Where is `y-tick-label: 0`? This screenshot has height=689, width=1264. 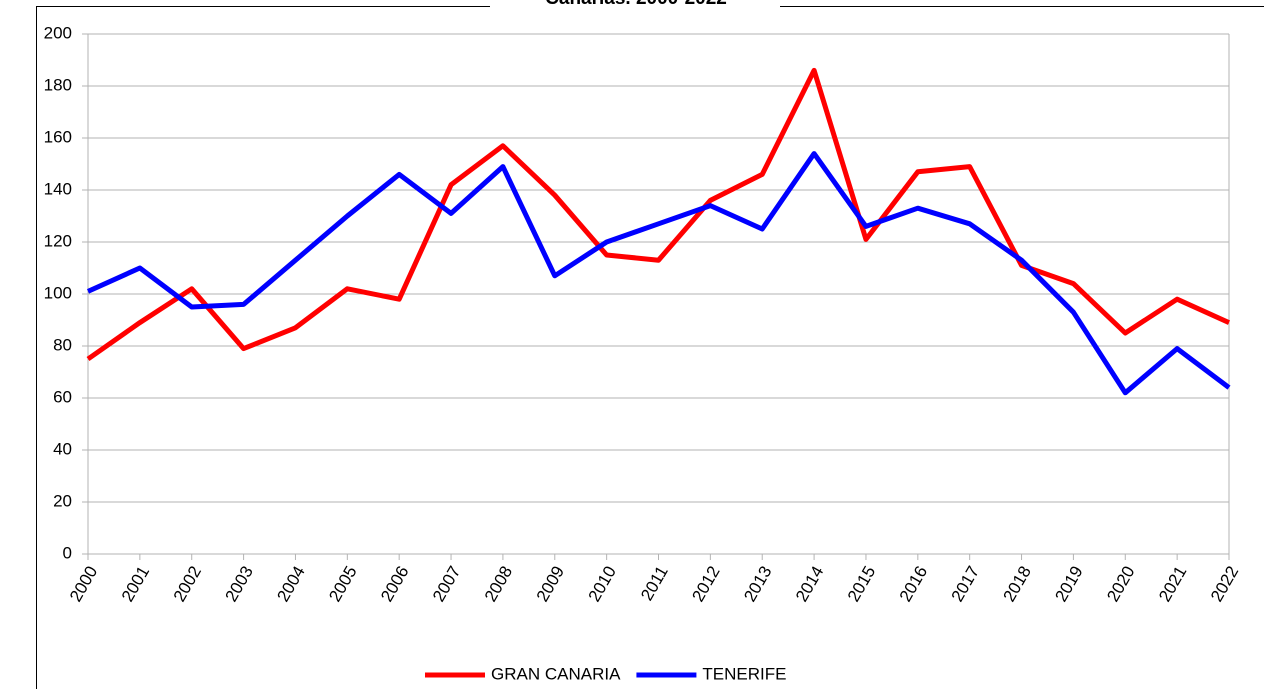 y-tick-label: 0 is located at coordinates (67, 552).